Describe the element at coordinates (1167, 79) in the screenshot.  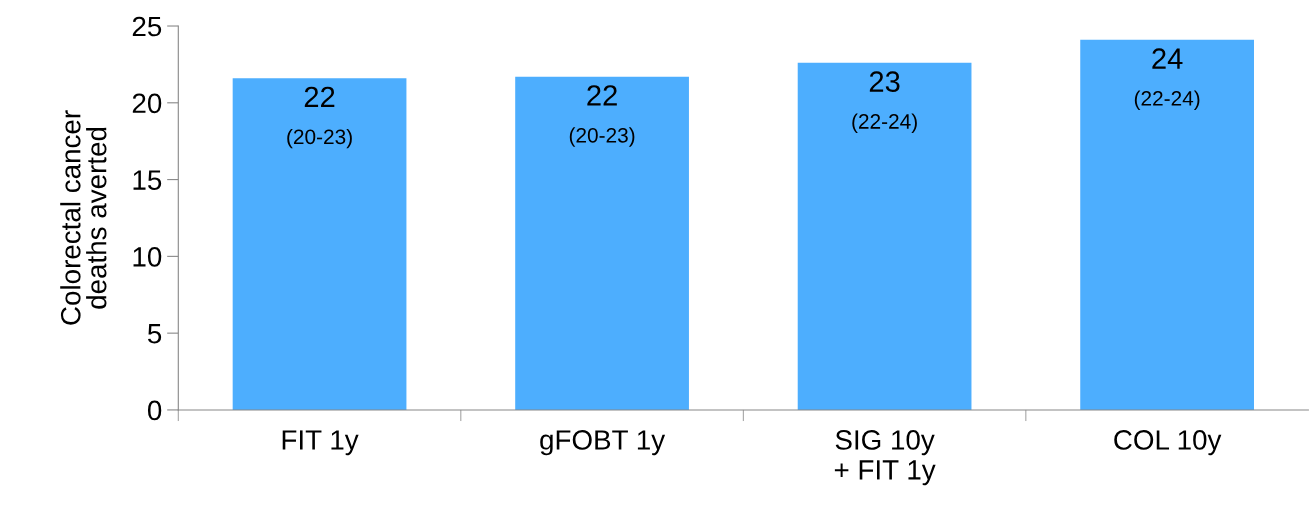
I see `data-label: 24 (22-24)` at that location.